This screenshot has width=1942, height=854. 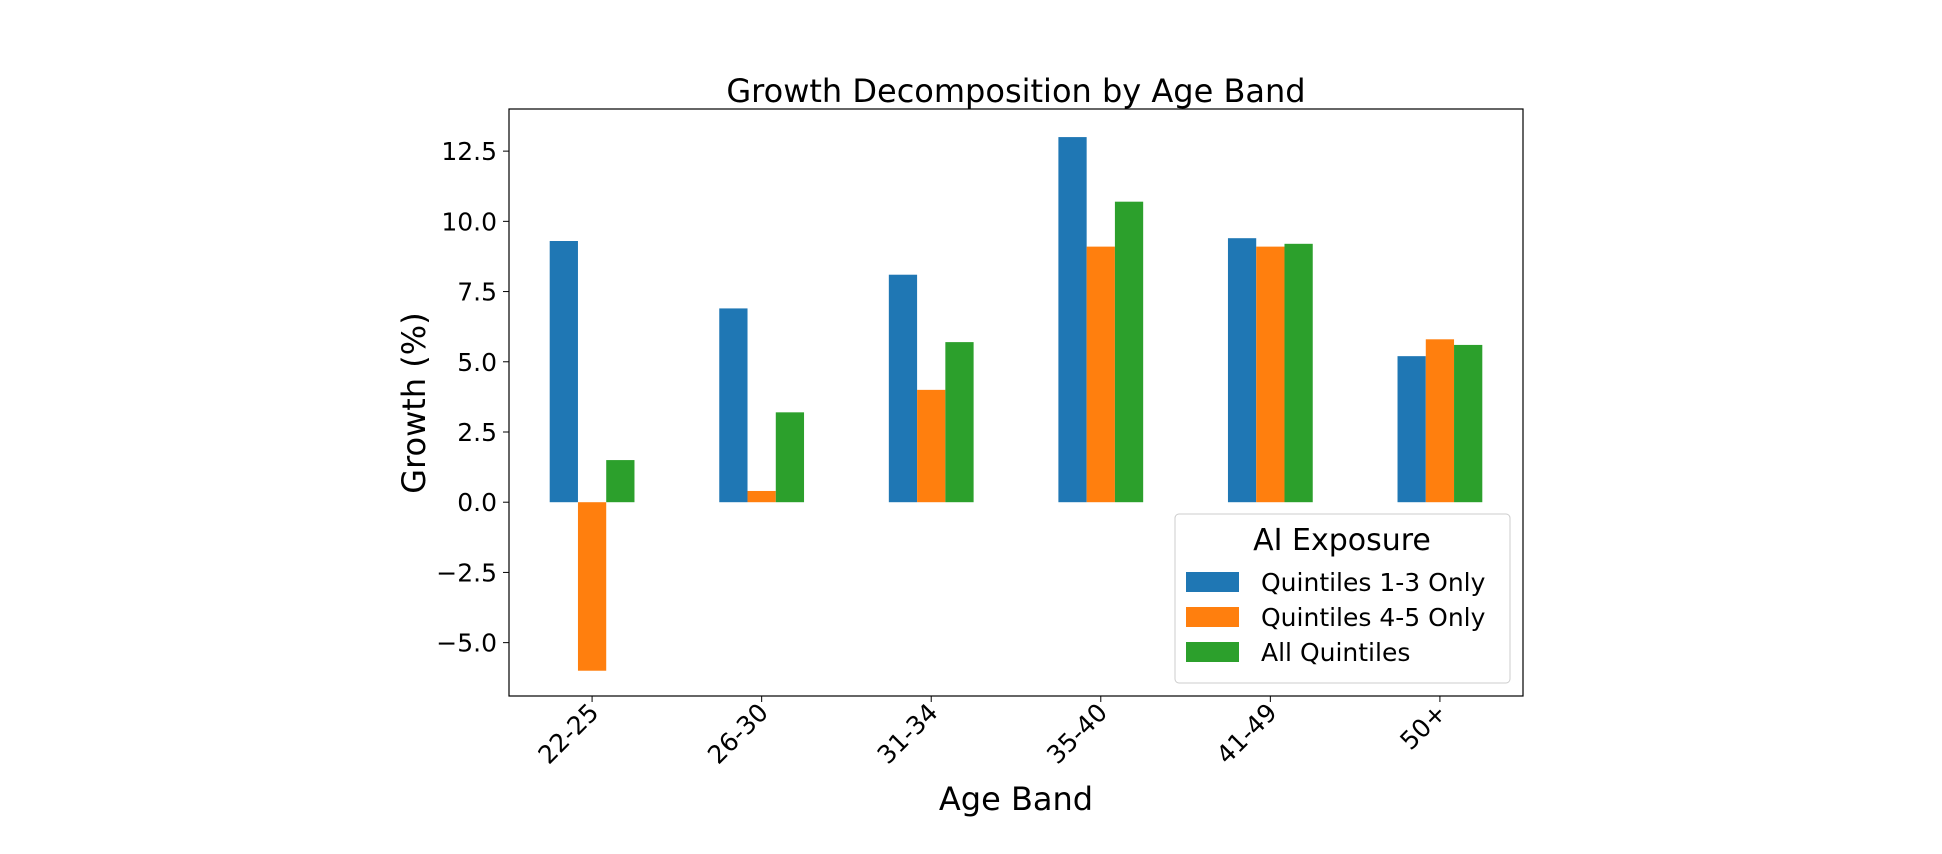 I want to click on x-tick-label: 50+, so click(x=1423, y=727).